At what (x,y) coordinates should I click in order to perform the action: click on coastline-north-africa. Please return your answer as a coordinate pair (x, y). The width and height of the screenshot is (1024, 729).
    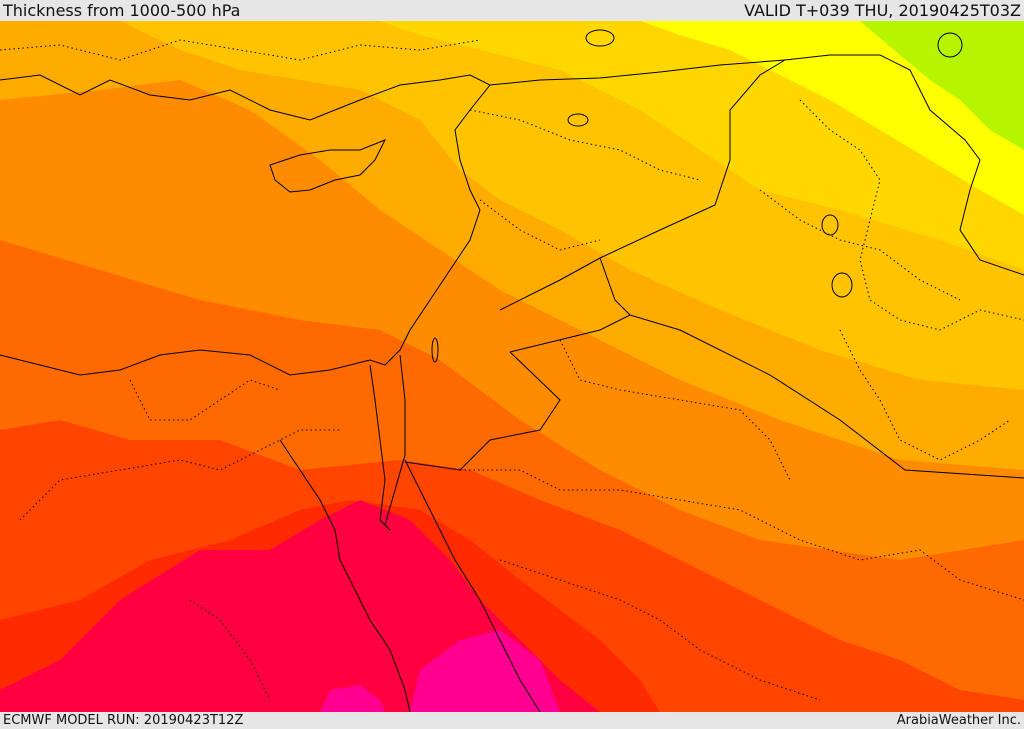
    Looking at the image, I should click on (193, 362).